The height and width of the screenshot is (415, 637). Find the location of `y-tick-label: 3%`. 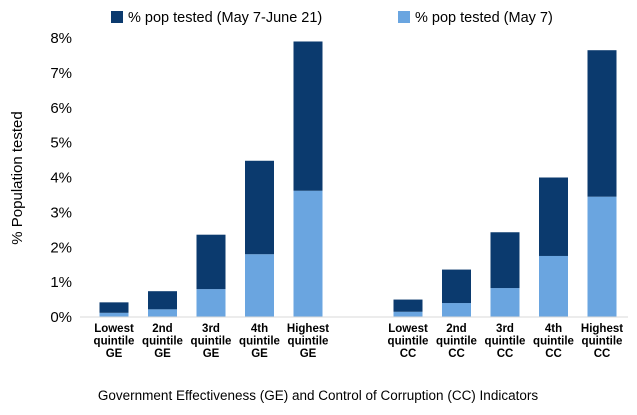

y-tick-label: 3% is located at coordinates (61, 212).